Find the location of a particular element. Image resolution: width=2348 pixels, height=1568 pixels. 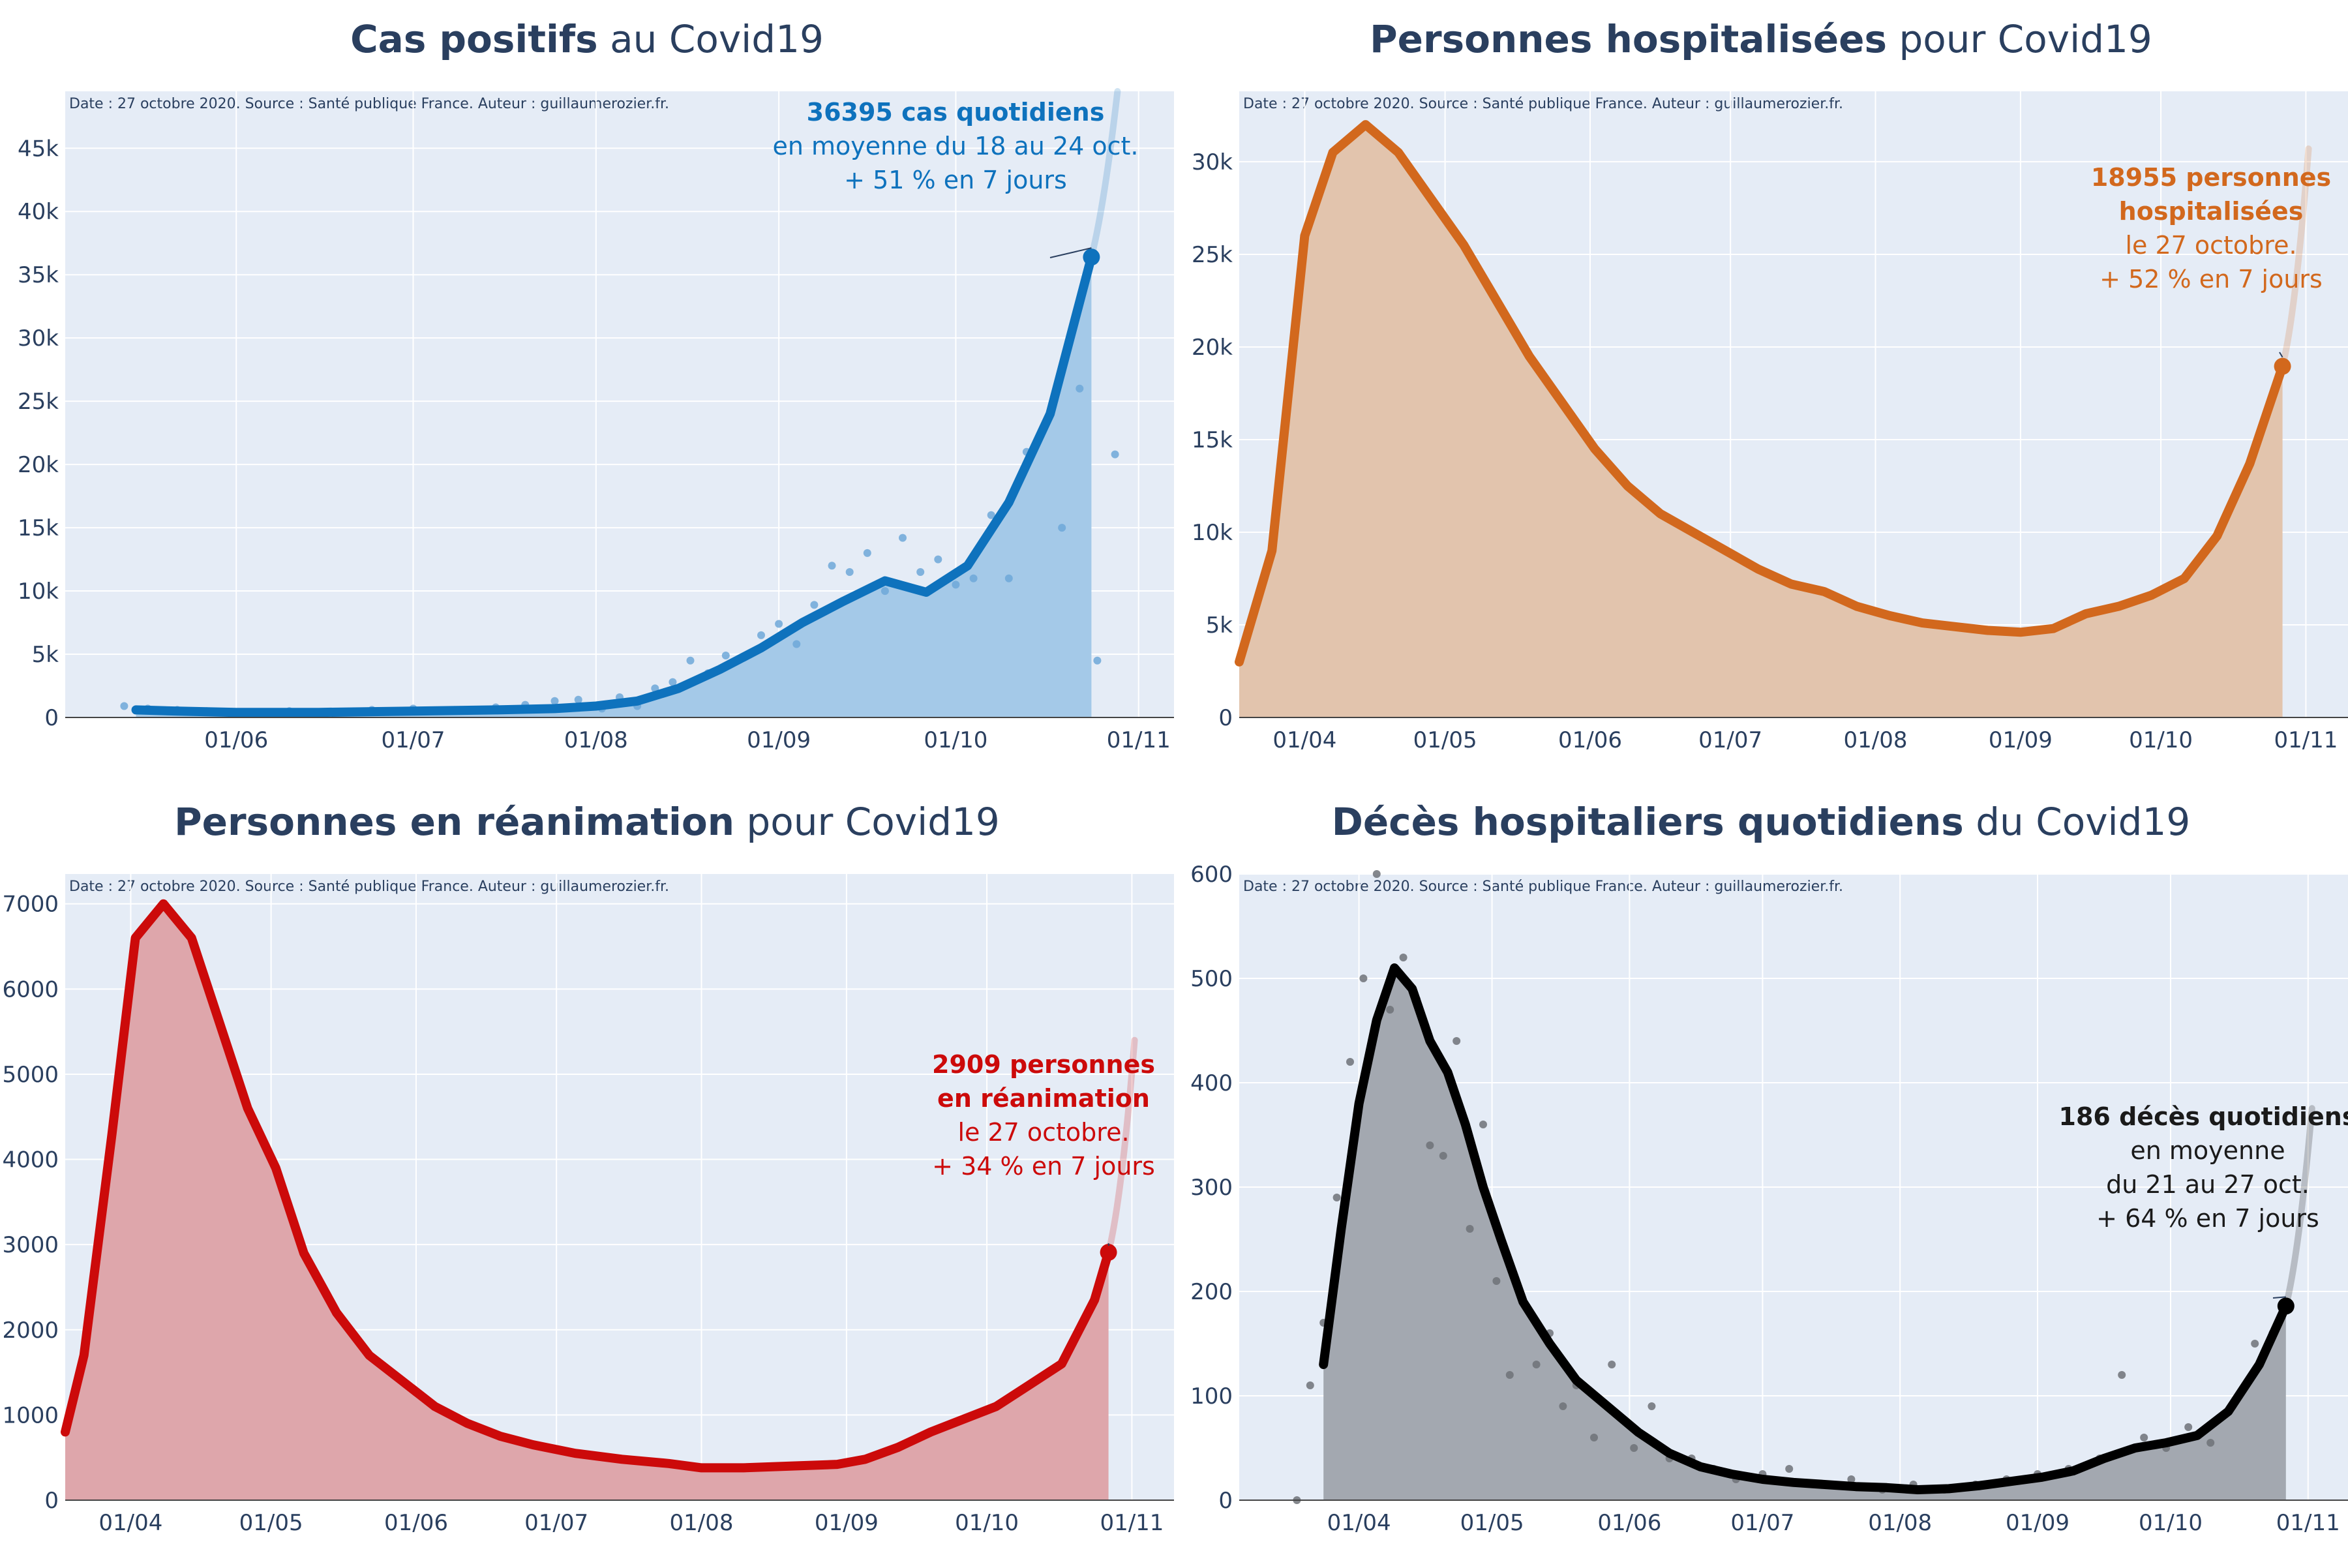

y-tick-label: 15k is located at coordinates (1212, 440).